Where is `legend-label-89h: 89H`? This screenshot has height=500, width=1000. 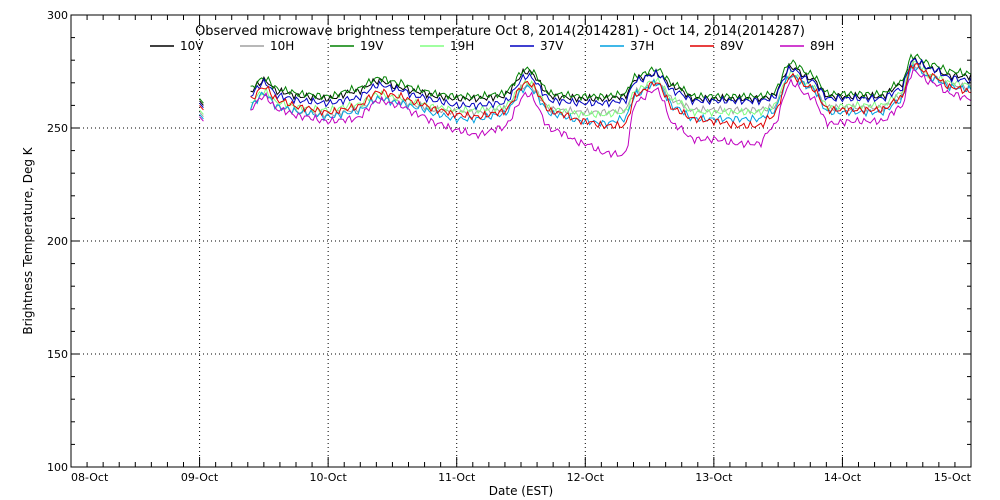 legend-label-89h: 89H is located at coordinates (822, 46).